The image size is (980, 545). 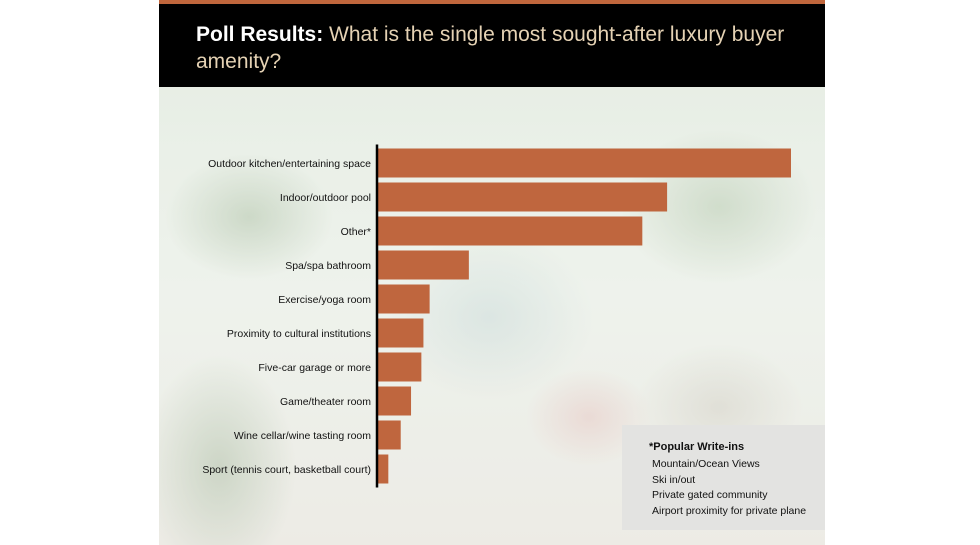 What do you see at coordinates (729, 510) in the screenshot?
I see `writein-item: Airport proximity for private plane` at bounding box center [729, 510].